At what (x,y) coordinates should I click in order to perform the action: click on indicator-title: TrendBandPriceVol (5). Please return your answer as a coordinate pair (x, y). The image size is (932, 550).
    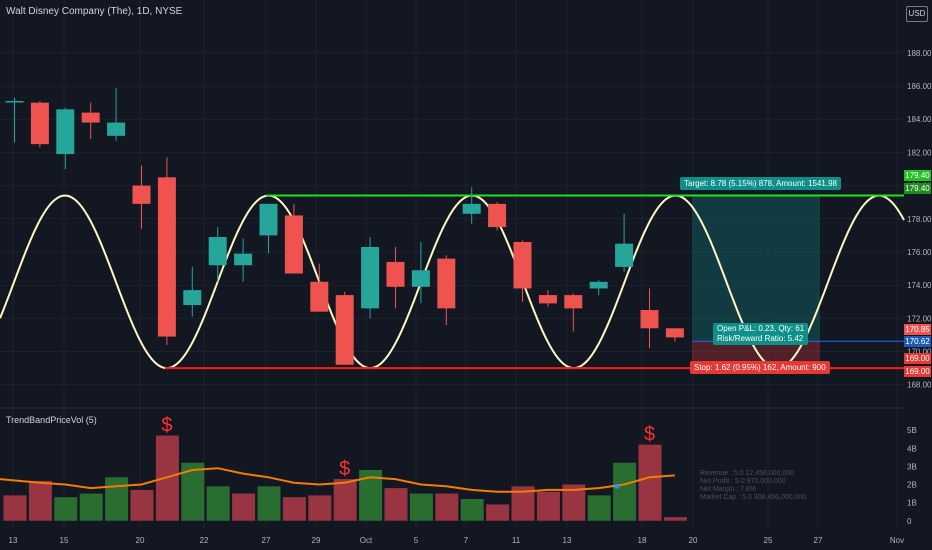
    Looking at the image, I should click on (51, 420).